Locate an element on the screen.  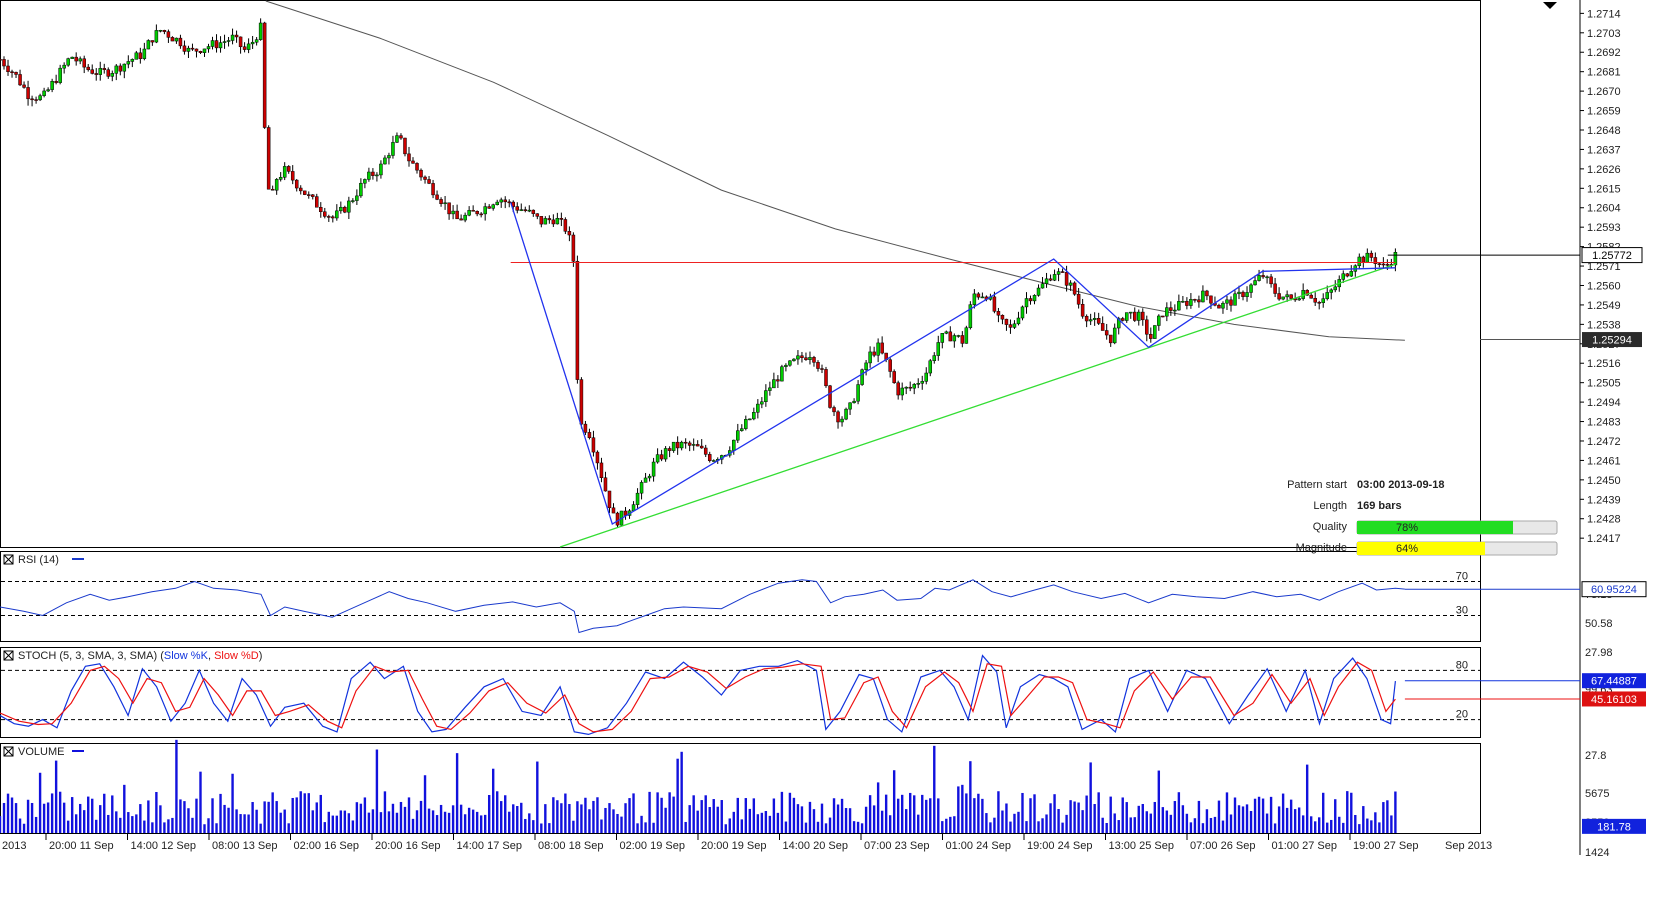
rsi-tick-low: 27.98 is located at coordinates (1599, 653).